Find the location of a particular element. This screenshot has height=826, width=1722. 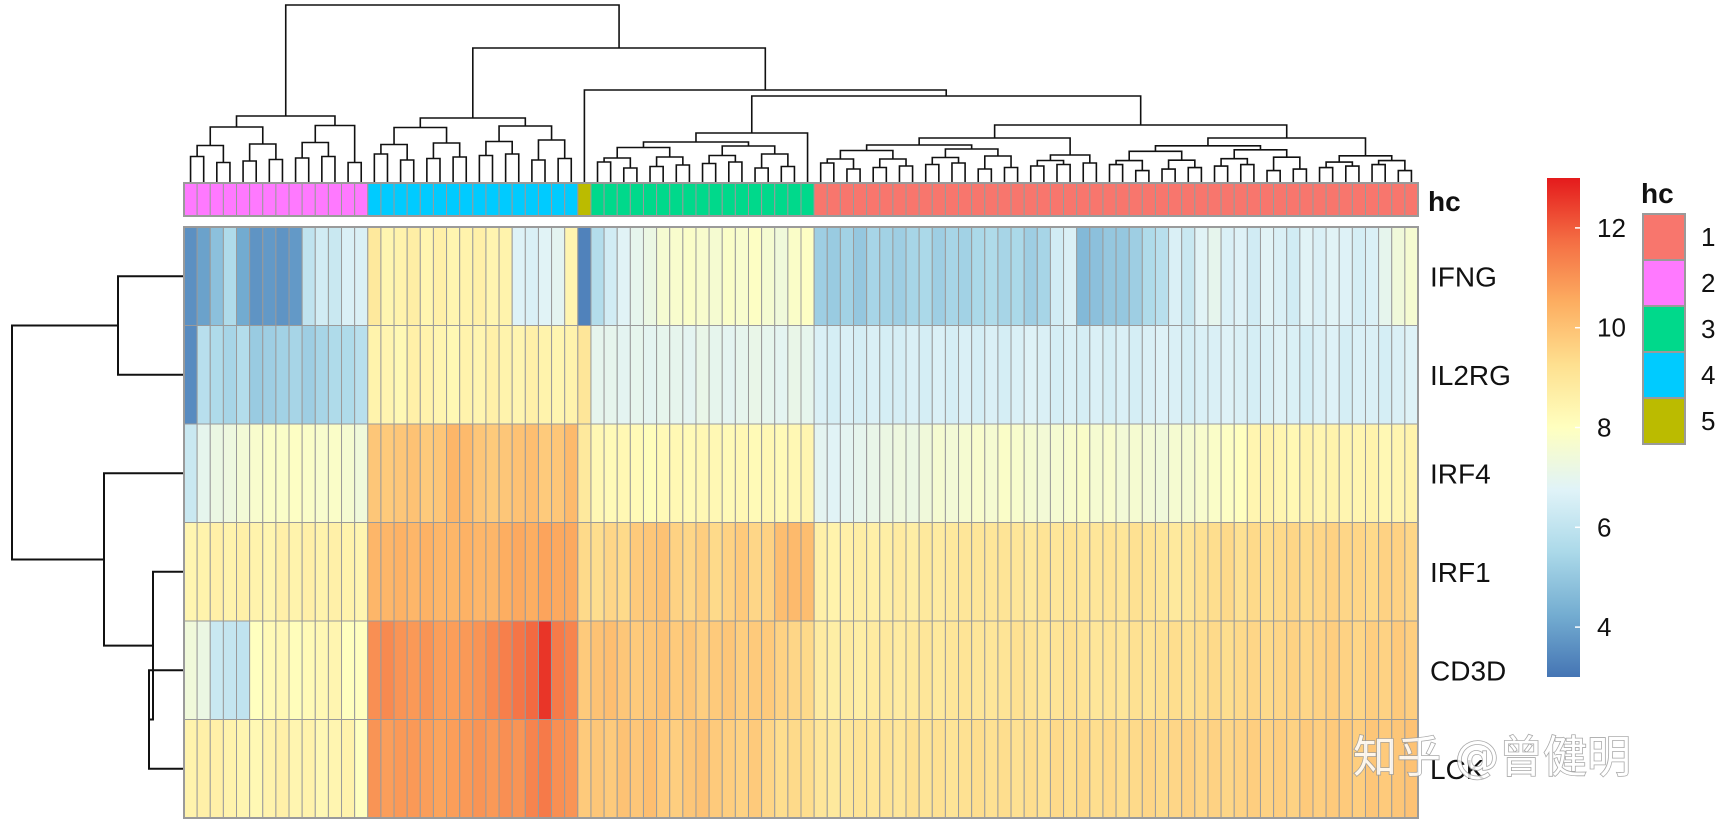

legend-swatch is located at coordinates (1664, 237).